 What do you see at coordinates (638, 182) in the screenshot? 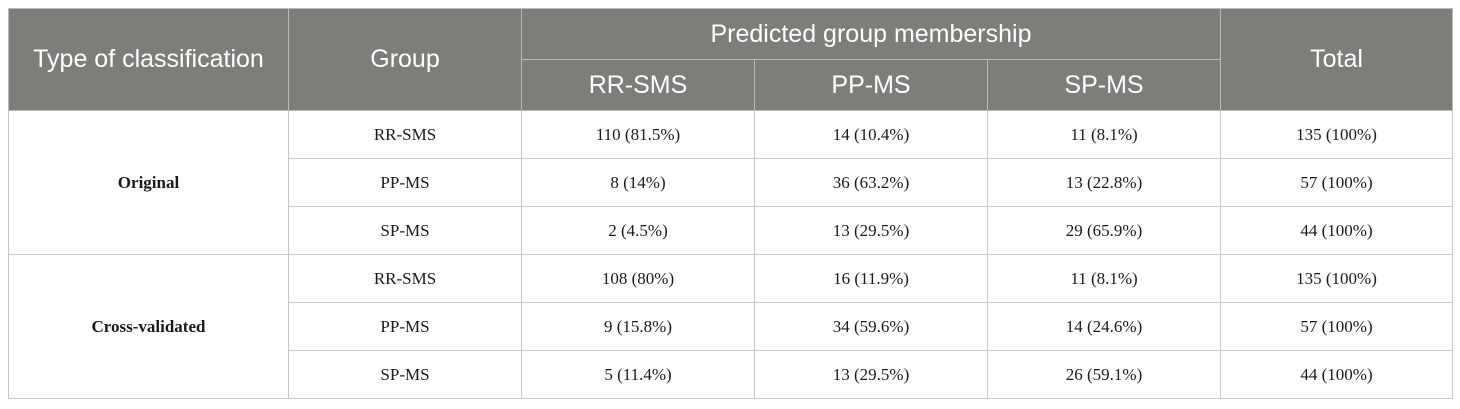
I see `cell-rr-sms: 8 (14%)` at bounding box center [638, 182].